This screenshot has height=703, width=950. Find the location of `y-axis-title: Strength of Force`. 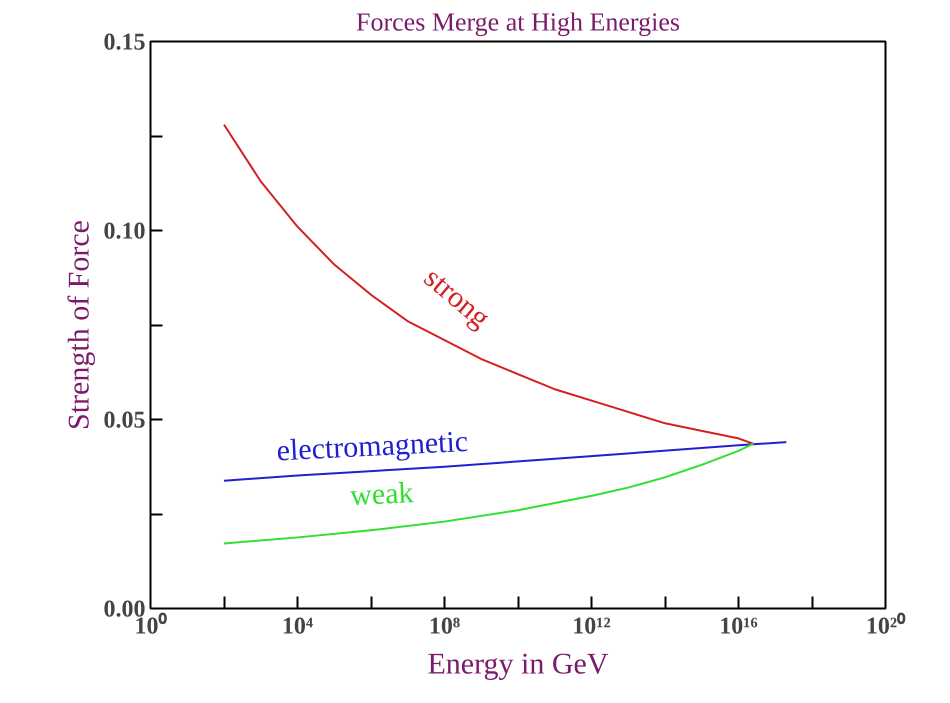

y-axis-title: Strength of Force is located at coordinates (79, 325).